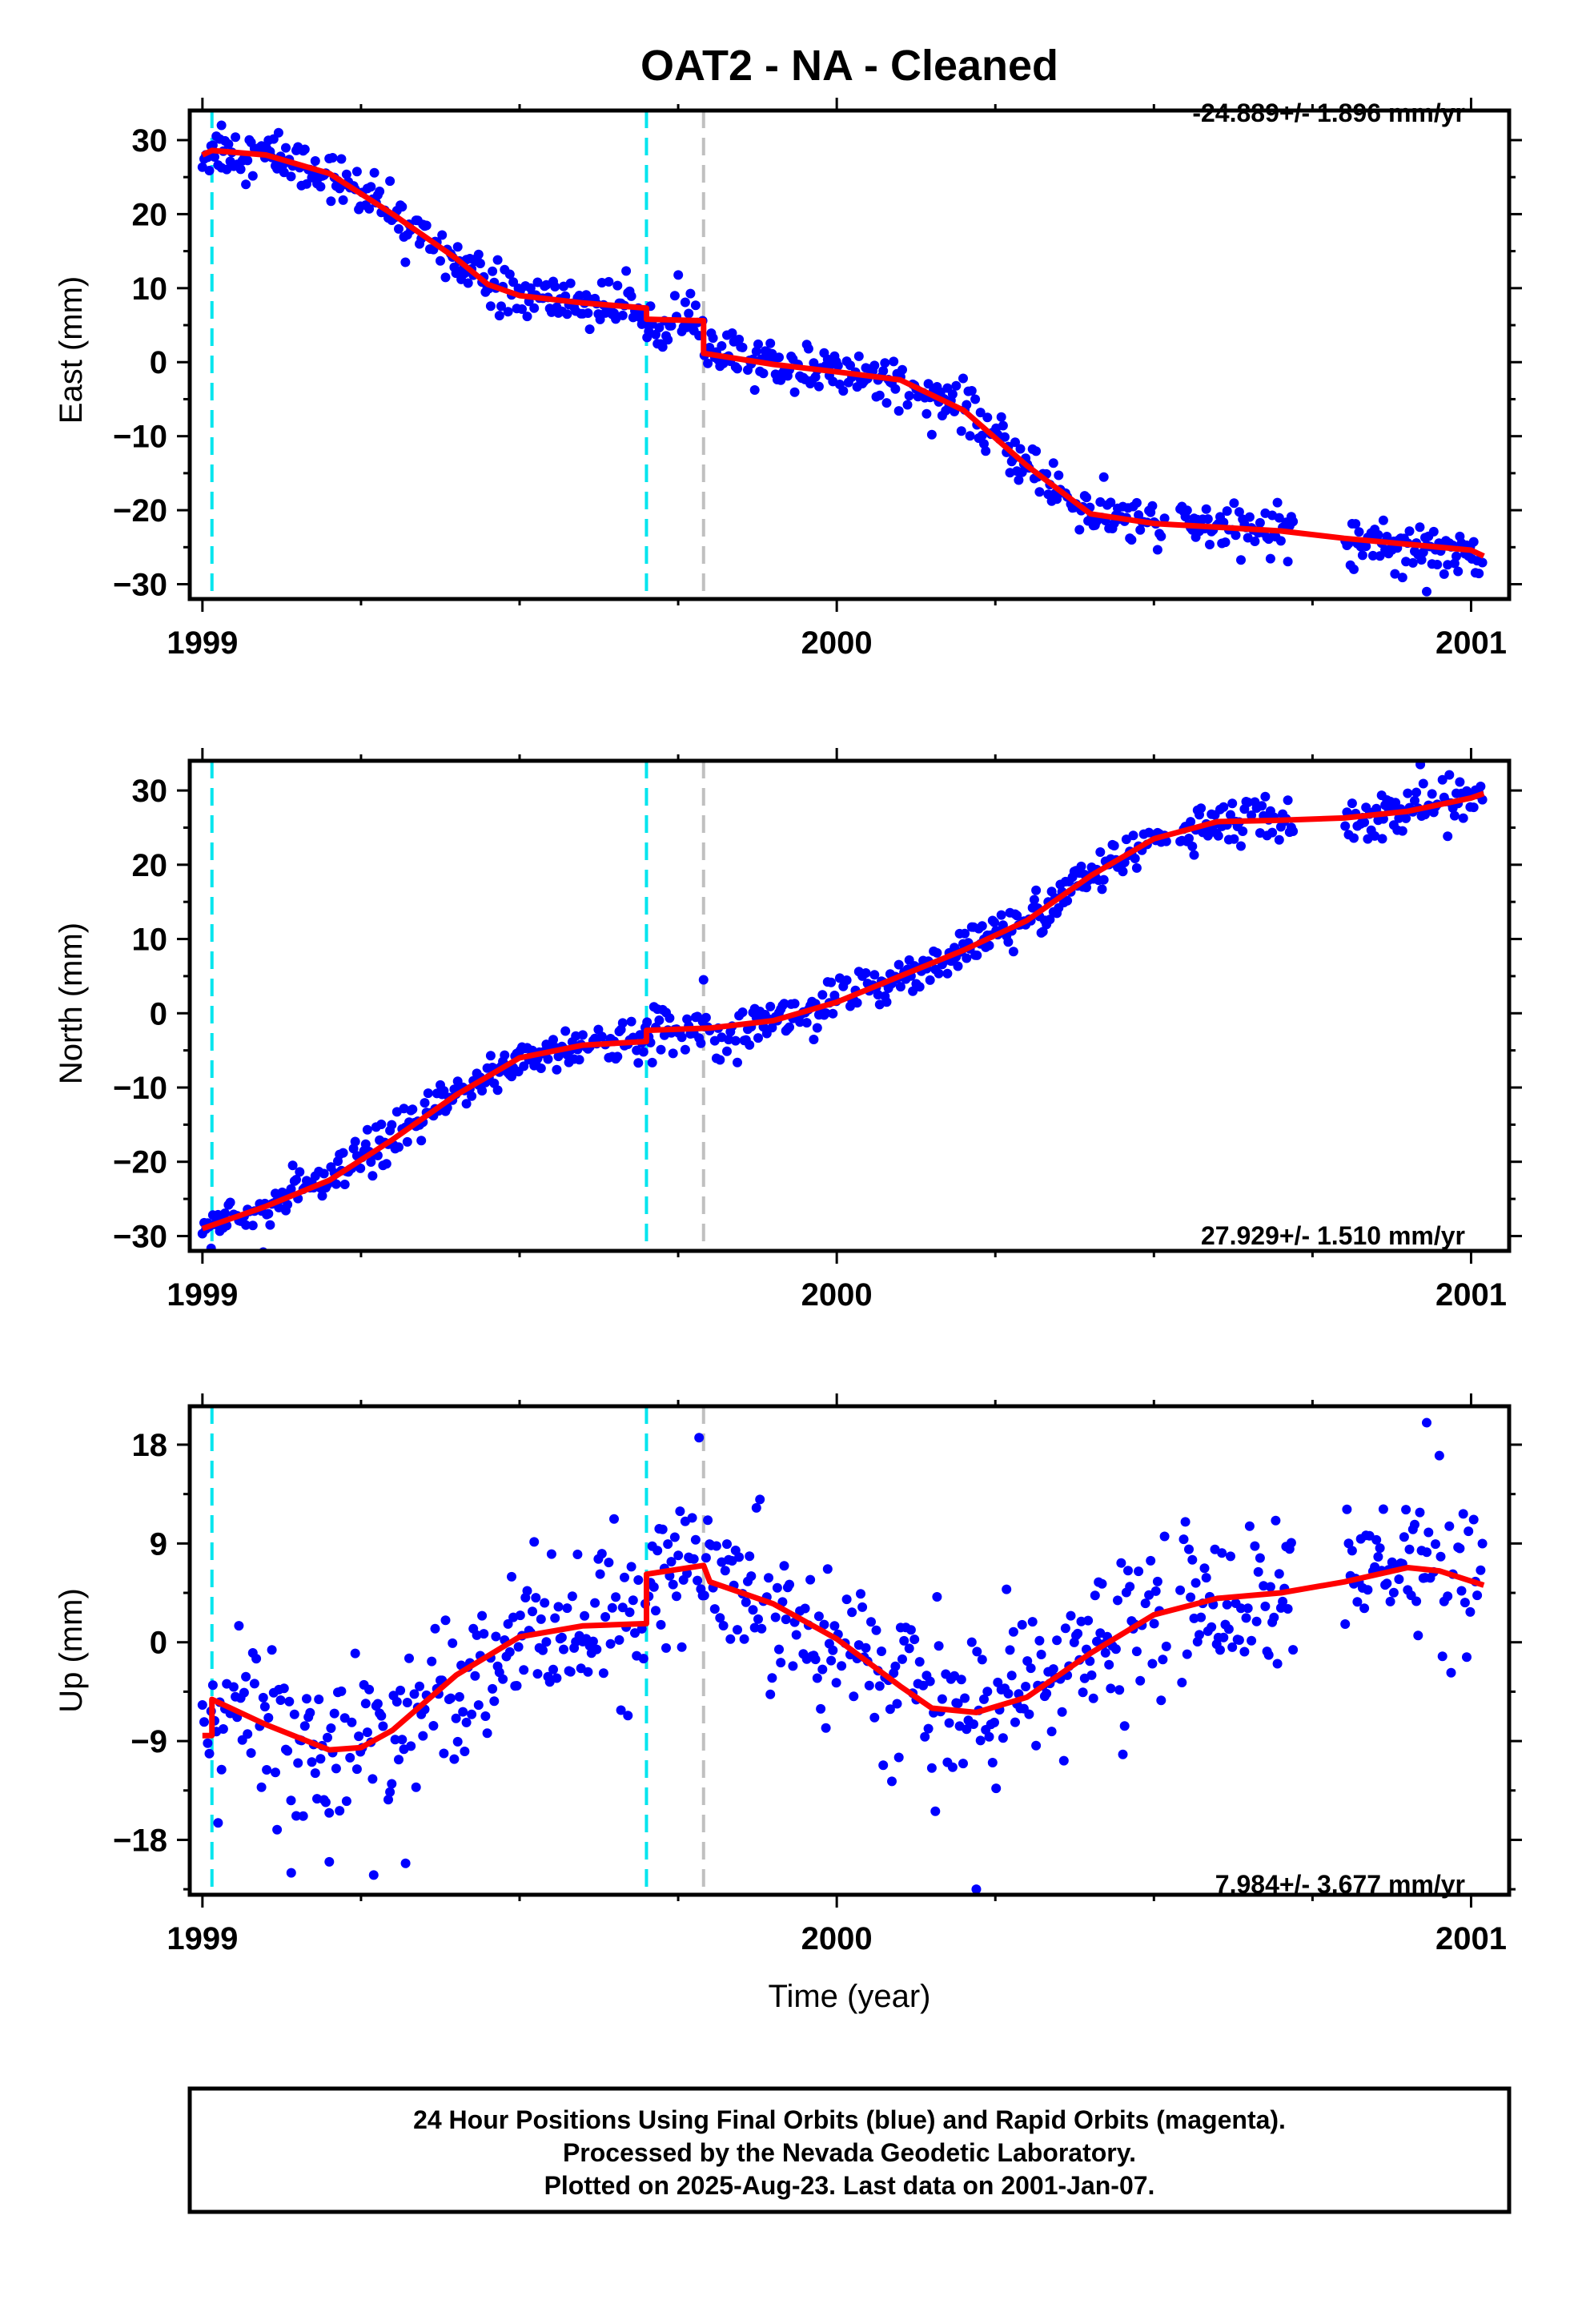  I want to click on model-fit-line, so click(844, 1657).